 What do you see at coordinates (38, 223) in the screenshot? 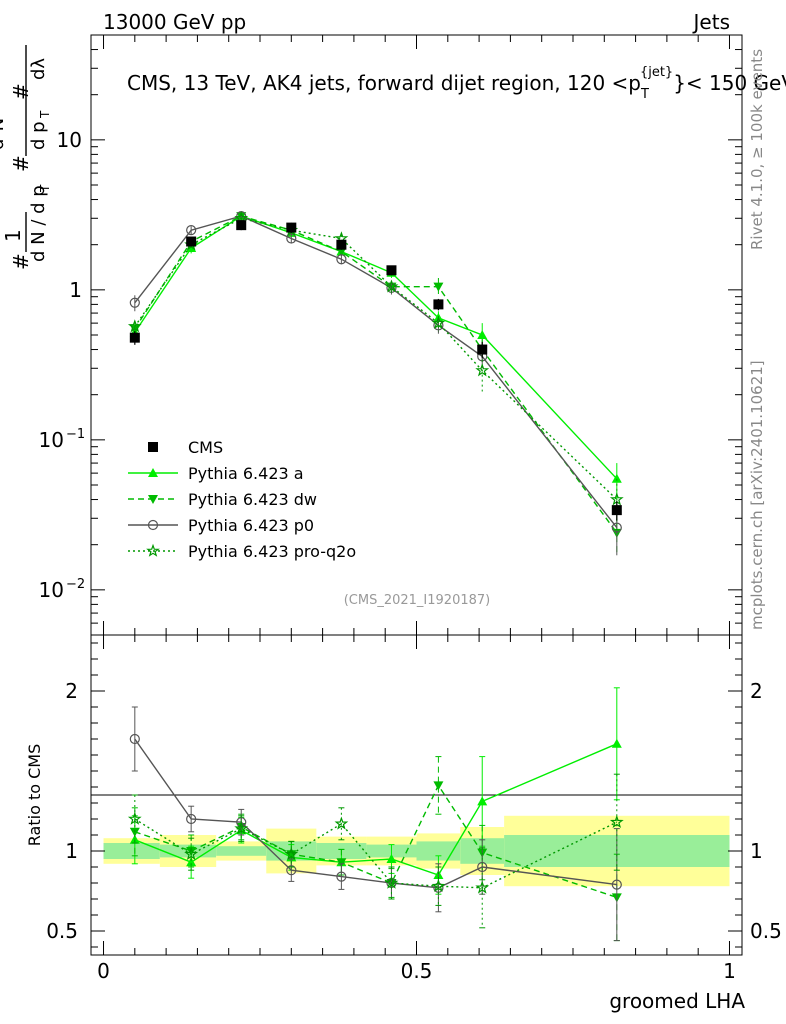
I see `svg-text: d N / d p` at bounding box center [38, 223].